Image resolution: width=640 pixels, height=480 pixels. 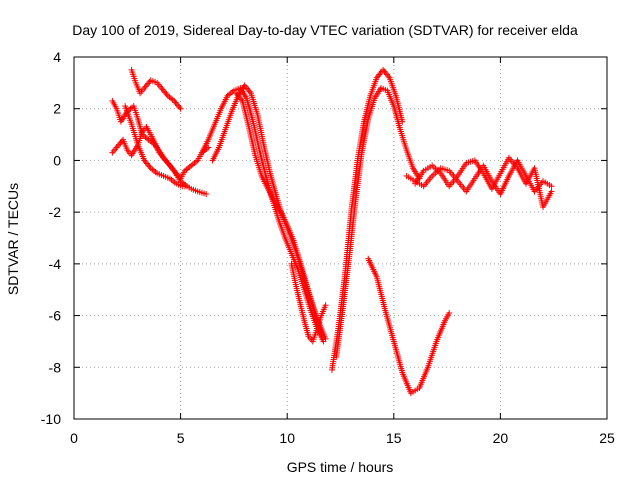 I want to click on y-tick-label: -4, so click(x=55, y=264).